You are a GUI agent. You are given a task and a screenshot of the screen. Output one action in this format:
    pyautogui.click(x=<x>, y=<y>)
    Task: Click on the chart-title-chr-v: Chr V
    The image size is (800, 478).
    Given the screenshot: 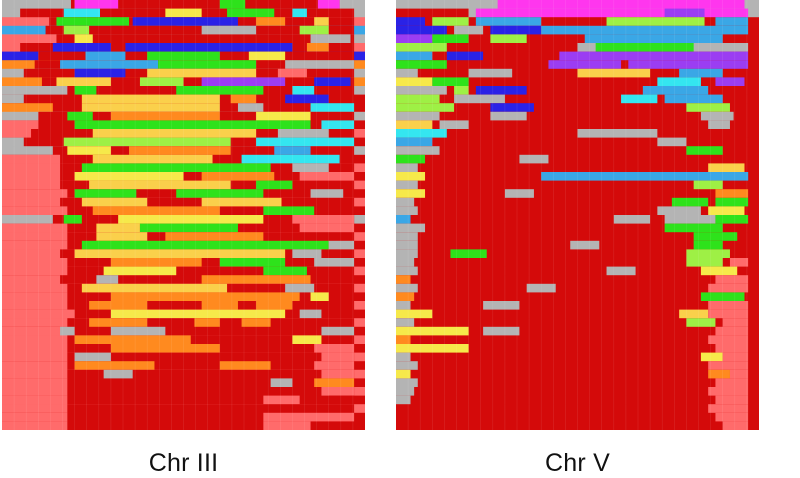 What is the action you would take?
    pyautogui.click(x=577, y=463)
    